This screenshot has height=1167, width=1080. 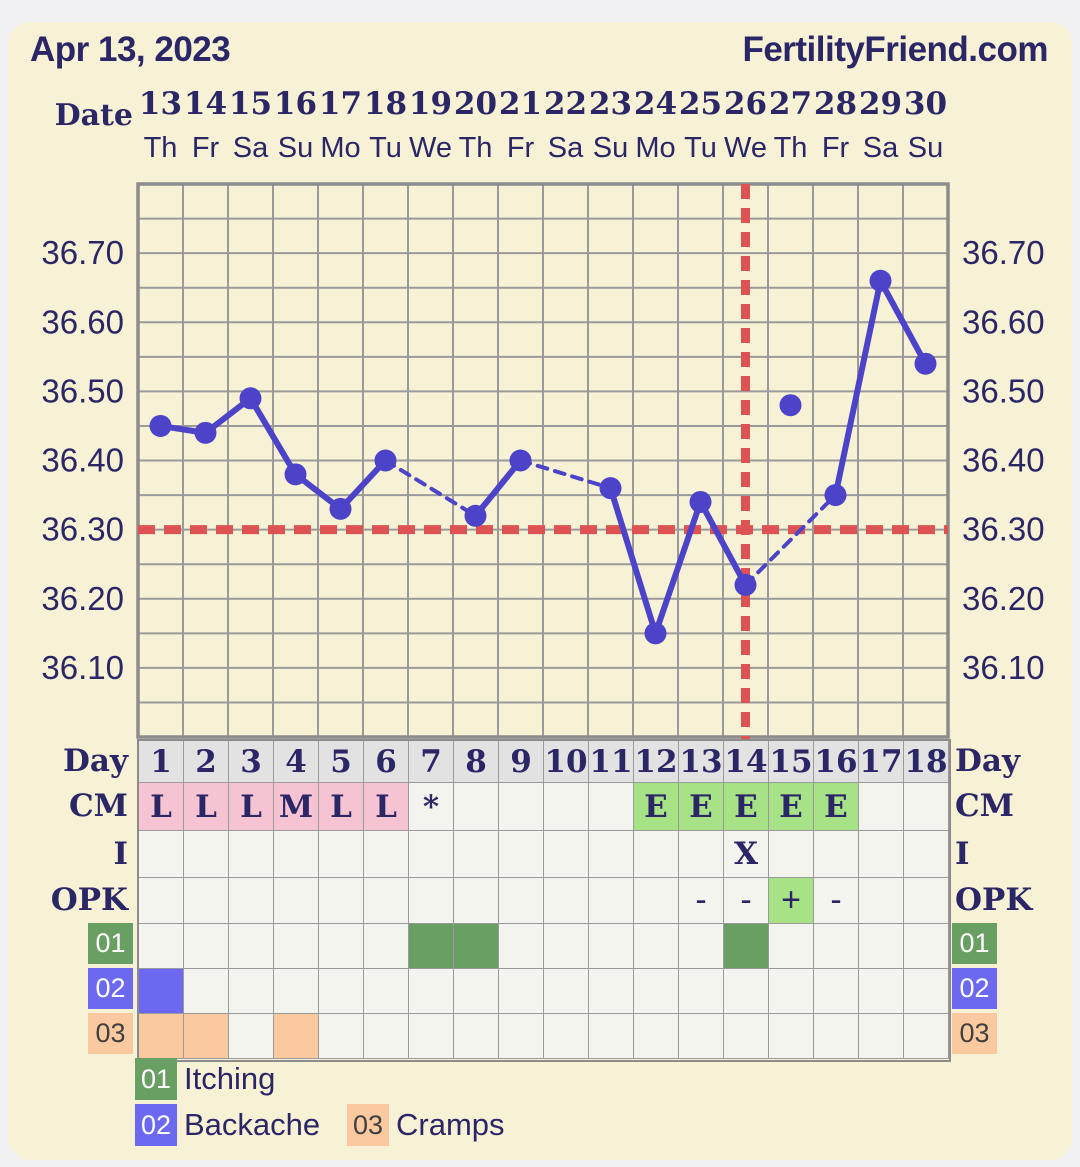 I want to click on cm-cell-day-13: E, so click(x=701, y=806).